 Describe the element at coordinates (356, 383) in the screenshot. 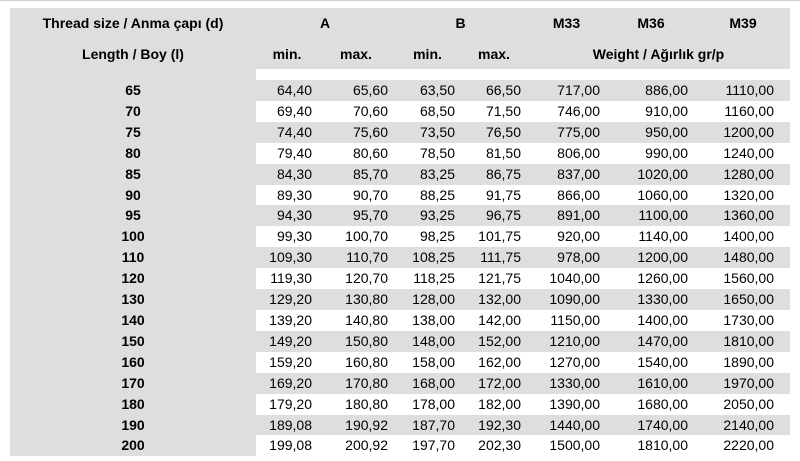

I see `a-max-cell: 170,80` at that location.